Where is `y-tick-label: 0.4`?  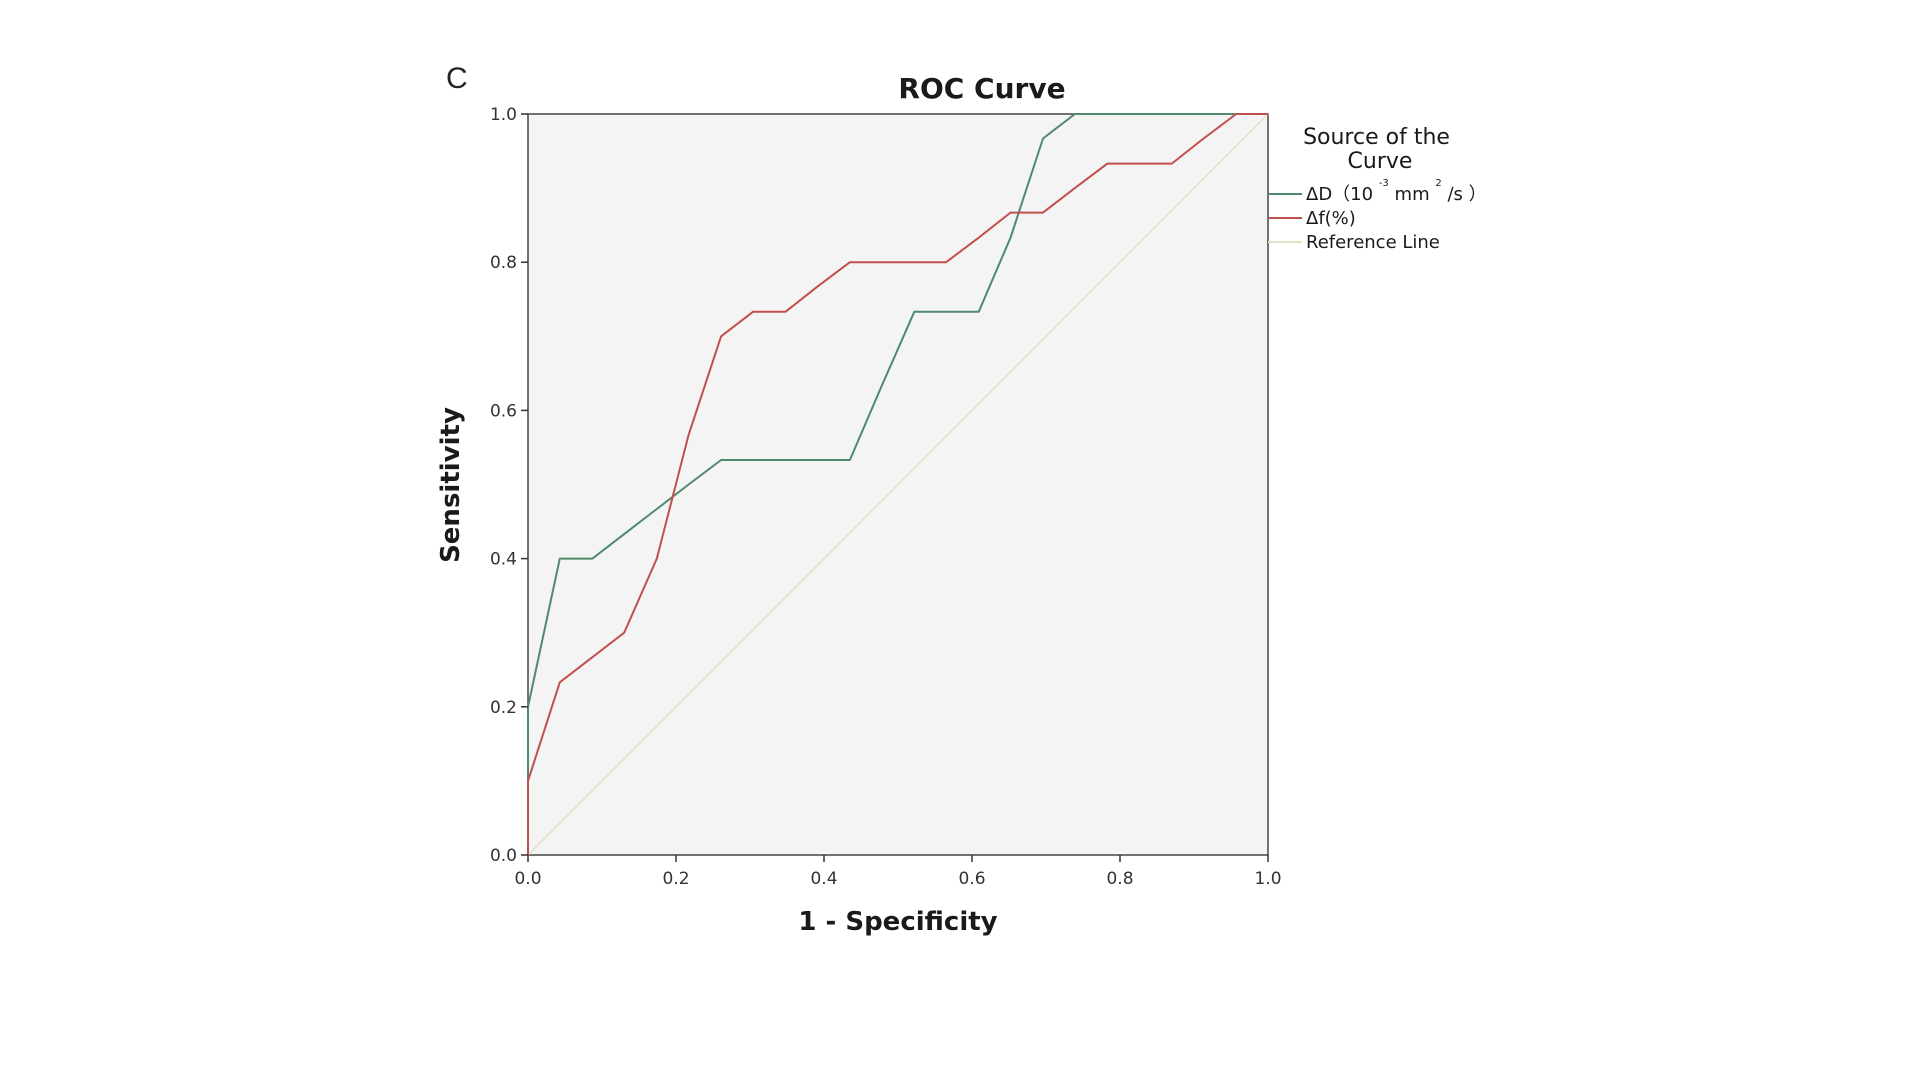
y-tick-label: 0.4 is located at coordinates (503, 560).